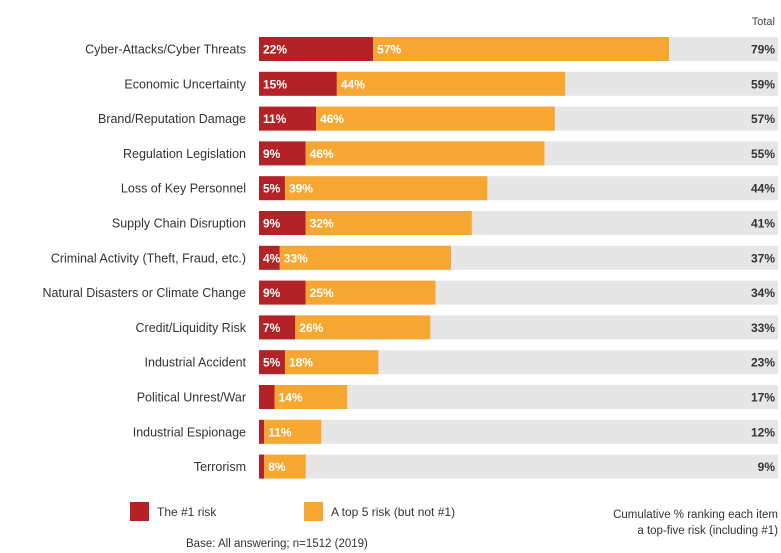 The height and width of the screenshot is (553, 781). Describe the element at coordinates (189, 432) in the screenshot. I see `category-label: Industrial Espionage` at that location.